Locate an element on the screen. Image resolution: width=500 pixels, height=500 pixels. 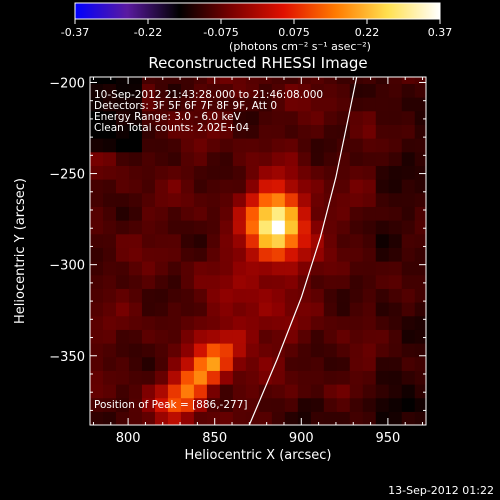
colorbar-ticks: -0.37 -0.22 -0.075 0.075 0.22 0.37 is located at coordinates (256, 29).